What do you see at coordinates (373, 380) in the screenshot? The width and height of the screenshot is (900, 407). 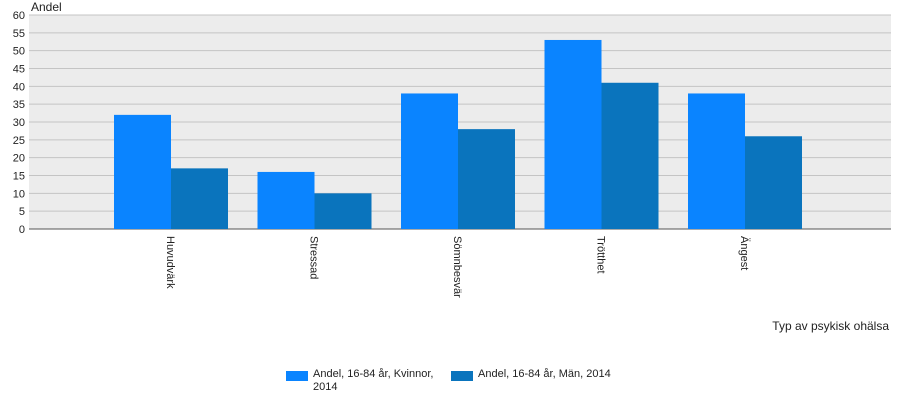 I see `legend-label: Andel, 16-84 år, Kvinnor, 2014` at bounding box center [373, 380].